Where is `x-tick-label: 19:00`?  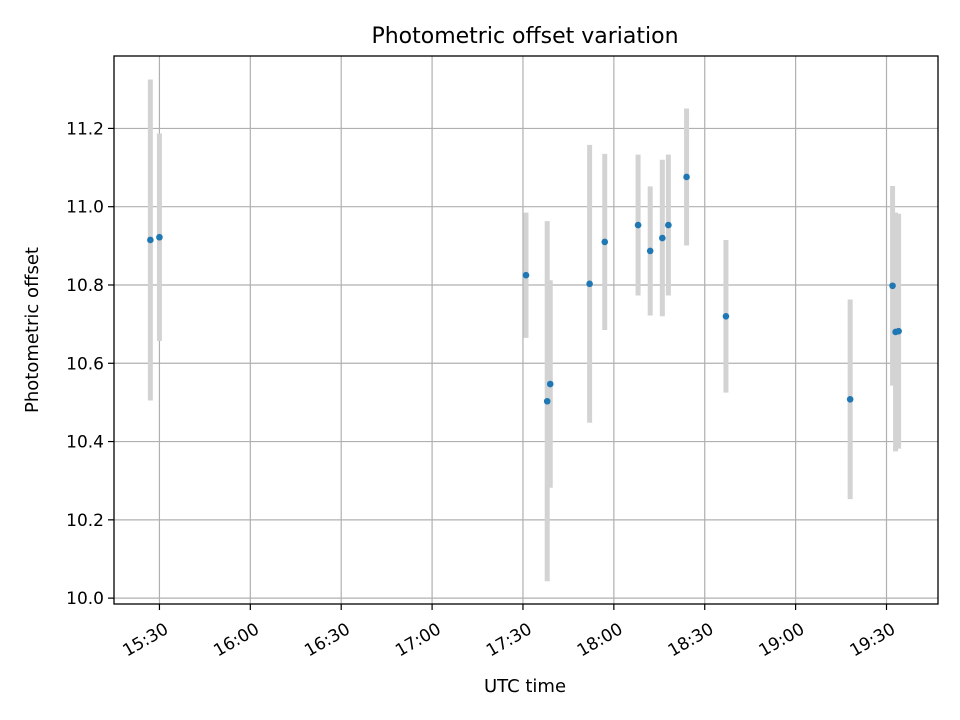 x-tick-label: 19:00 is located at coordinates (782, 640).